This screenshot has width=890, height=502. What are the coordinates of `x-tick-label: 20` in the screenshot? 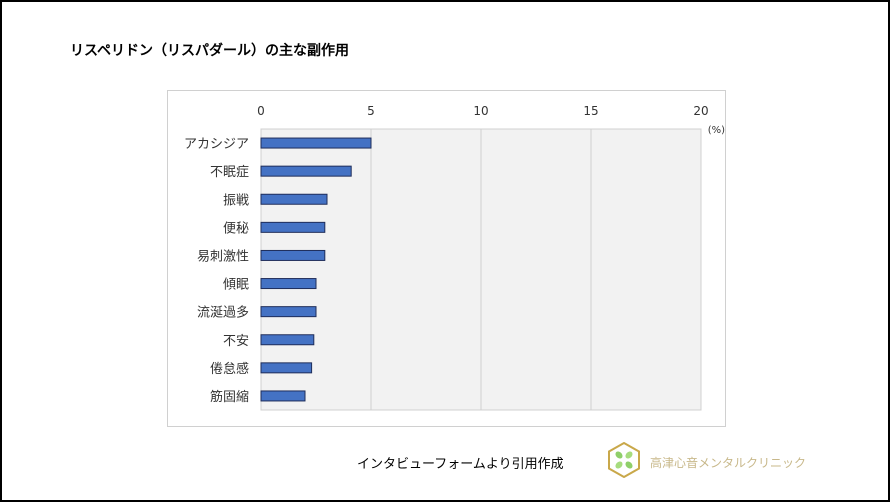 It's located at (700, 111).